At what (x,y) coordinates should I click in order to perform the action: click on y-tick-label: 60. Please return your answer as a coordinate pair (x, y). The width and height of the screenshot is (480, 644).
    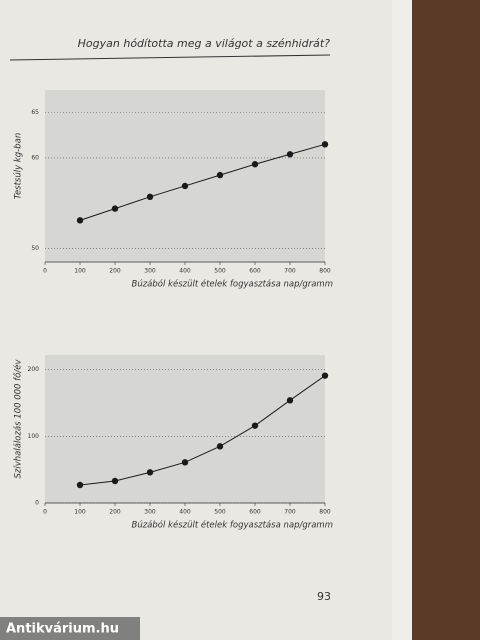
    Looking at the image, I should click on (35, 157).